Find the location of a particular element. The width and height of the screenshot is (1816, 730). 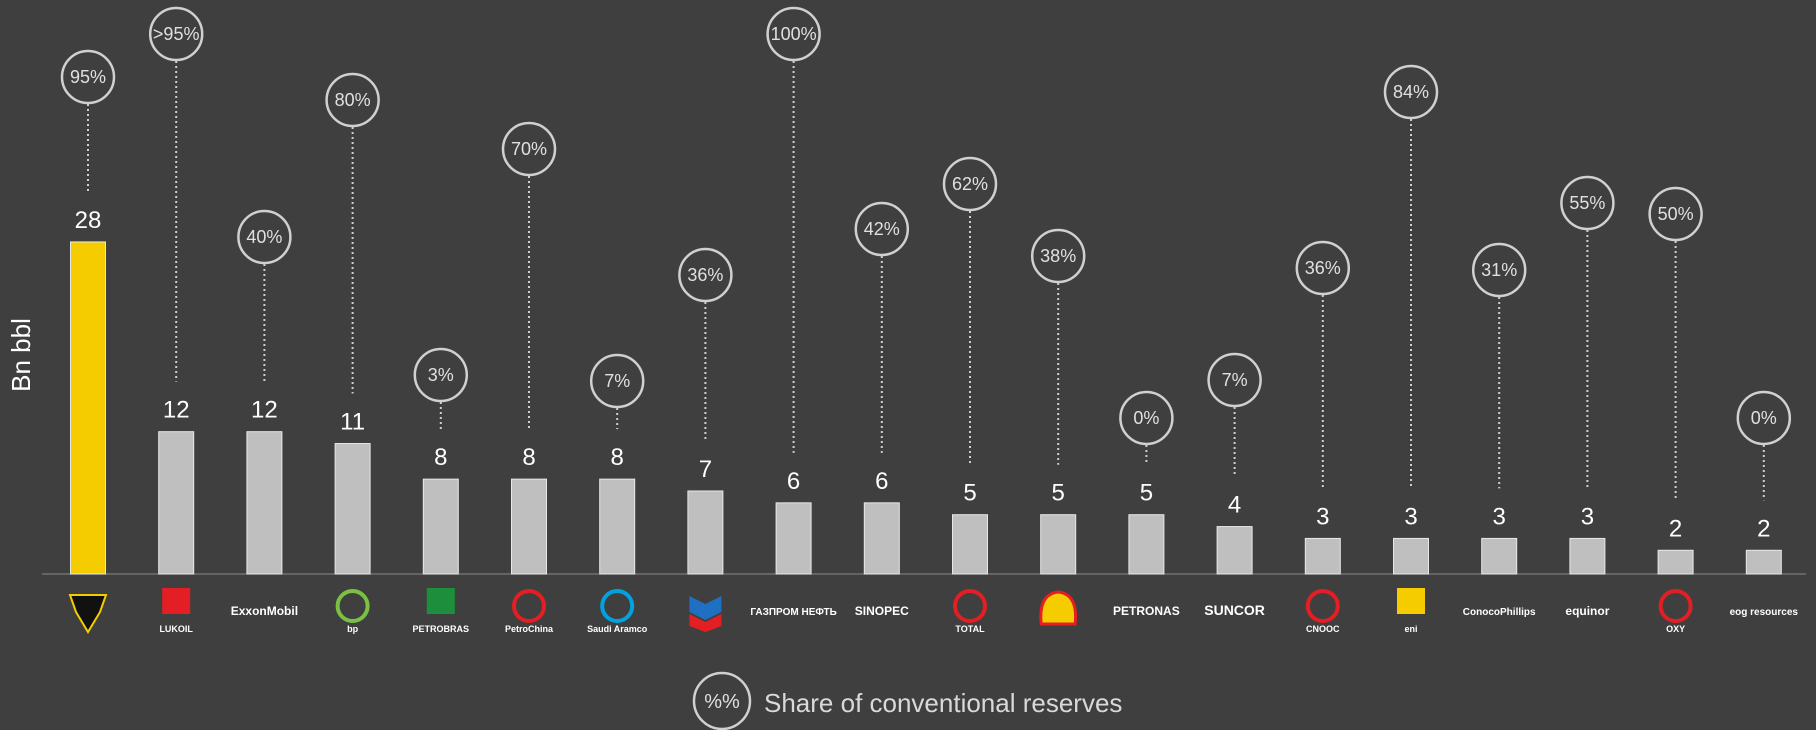

rosneft-logo-icon is located at coordinates (88, 614).